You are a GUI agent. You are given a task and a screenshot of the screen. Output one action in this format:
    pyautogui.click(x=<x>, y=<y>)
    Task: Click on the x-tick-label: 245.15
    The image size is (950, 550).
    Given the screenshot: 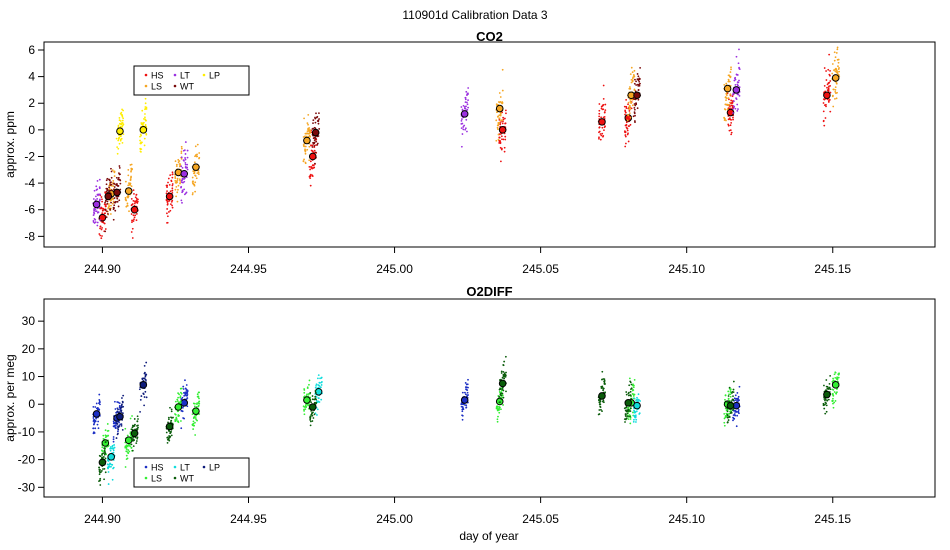 What is the action you would take?
    pyautogui.click(x=832, y=269)
    